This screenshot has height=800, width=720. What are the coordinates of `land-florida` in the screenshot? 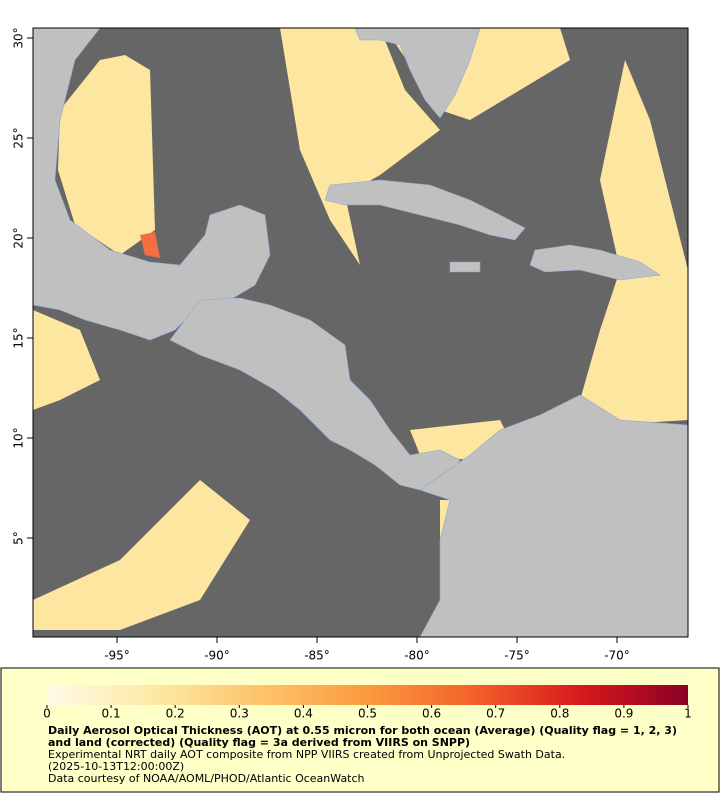 It's located at (417, 73).